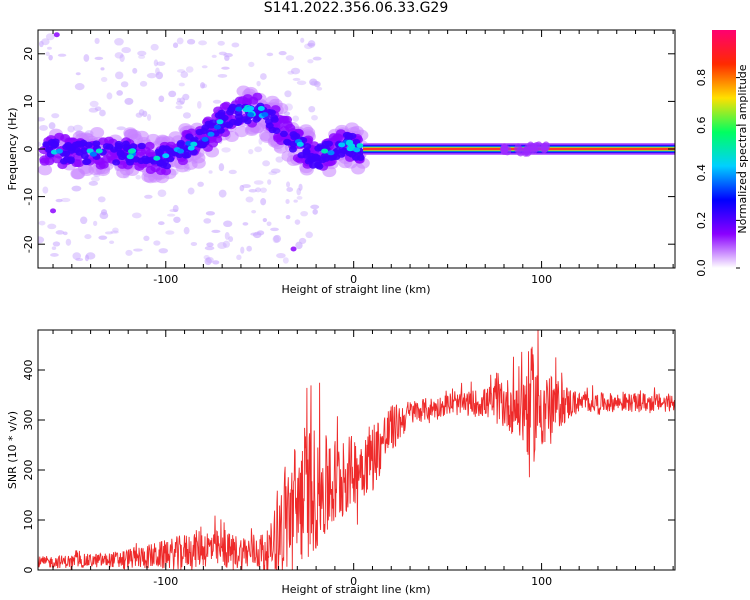 The width and height of the screenshot is (750, 600). Describe the element at coordinates (353, 581) in the screenshot. I see `snr-xtick-label: 0` at that location.